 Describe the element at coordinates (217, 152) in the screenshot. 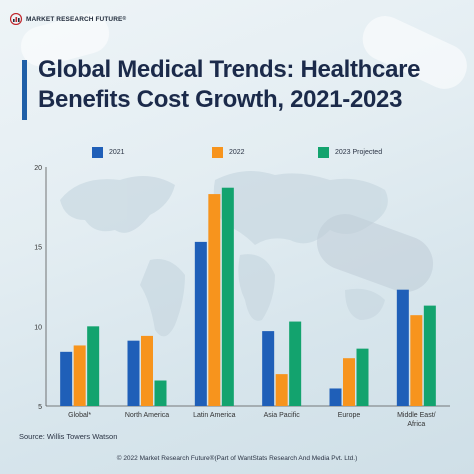

I see `legend-swatch-2022` at that location.